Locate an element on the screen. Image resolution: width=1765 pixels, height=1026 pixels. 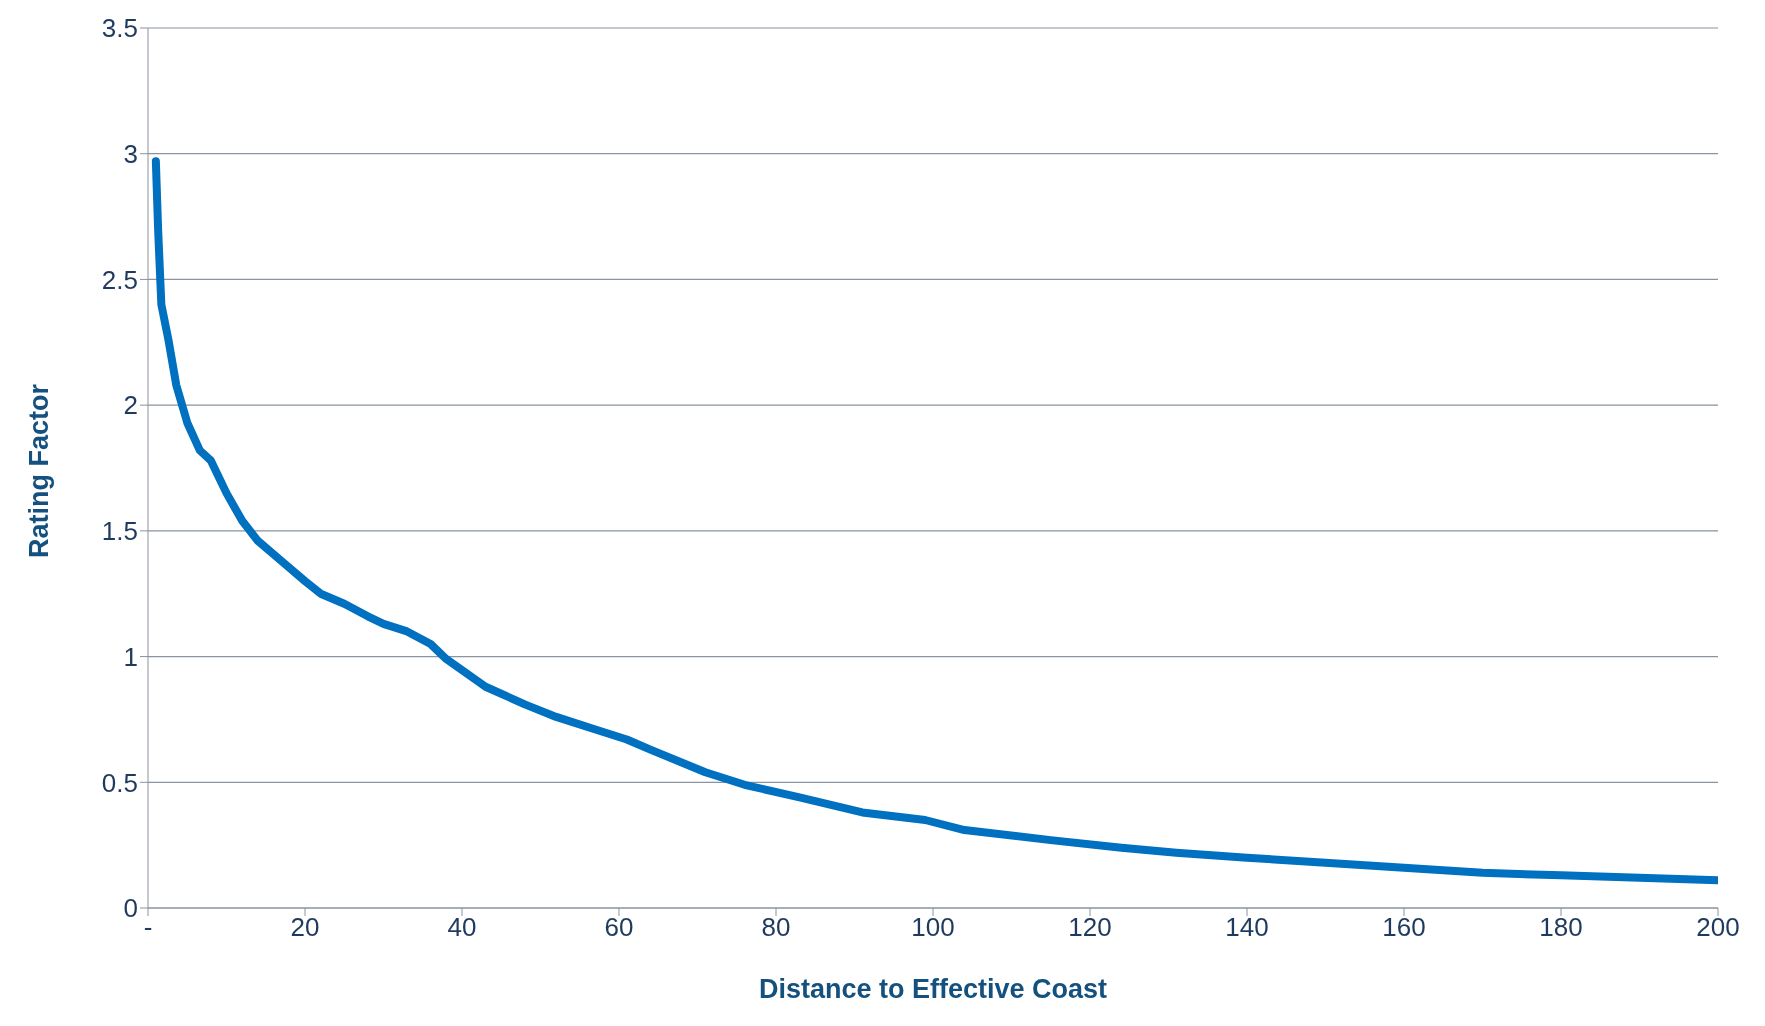
y-tick-label: 1 is located at coordinates (130, 656).